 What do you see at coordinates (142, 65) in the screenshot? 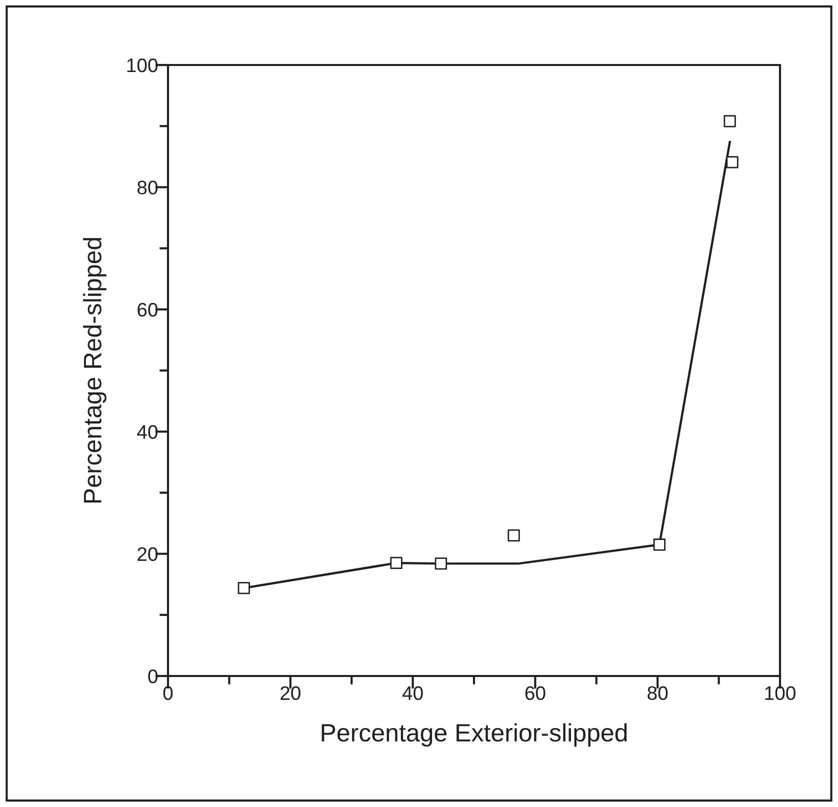
I see `y-tick-label: 100` at bounding box center [142, 65].